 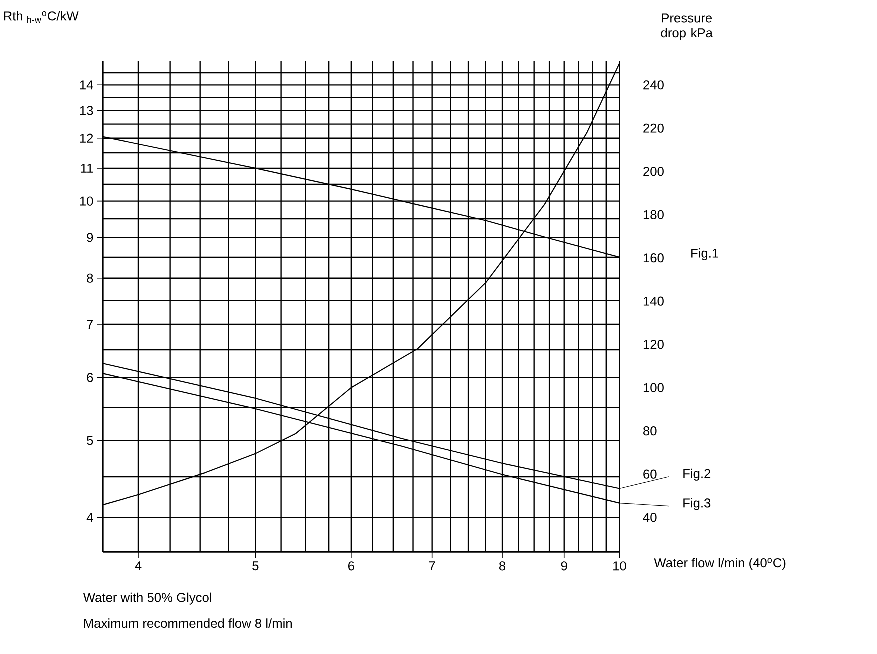 What do you see at coordinates (720, 564) in the screenshot?
I see `x-axis-title: Water flow l/min (40$^{o}$C)` at bounding box center [720, 564].